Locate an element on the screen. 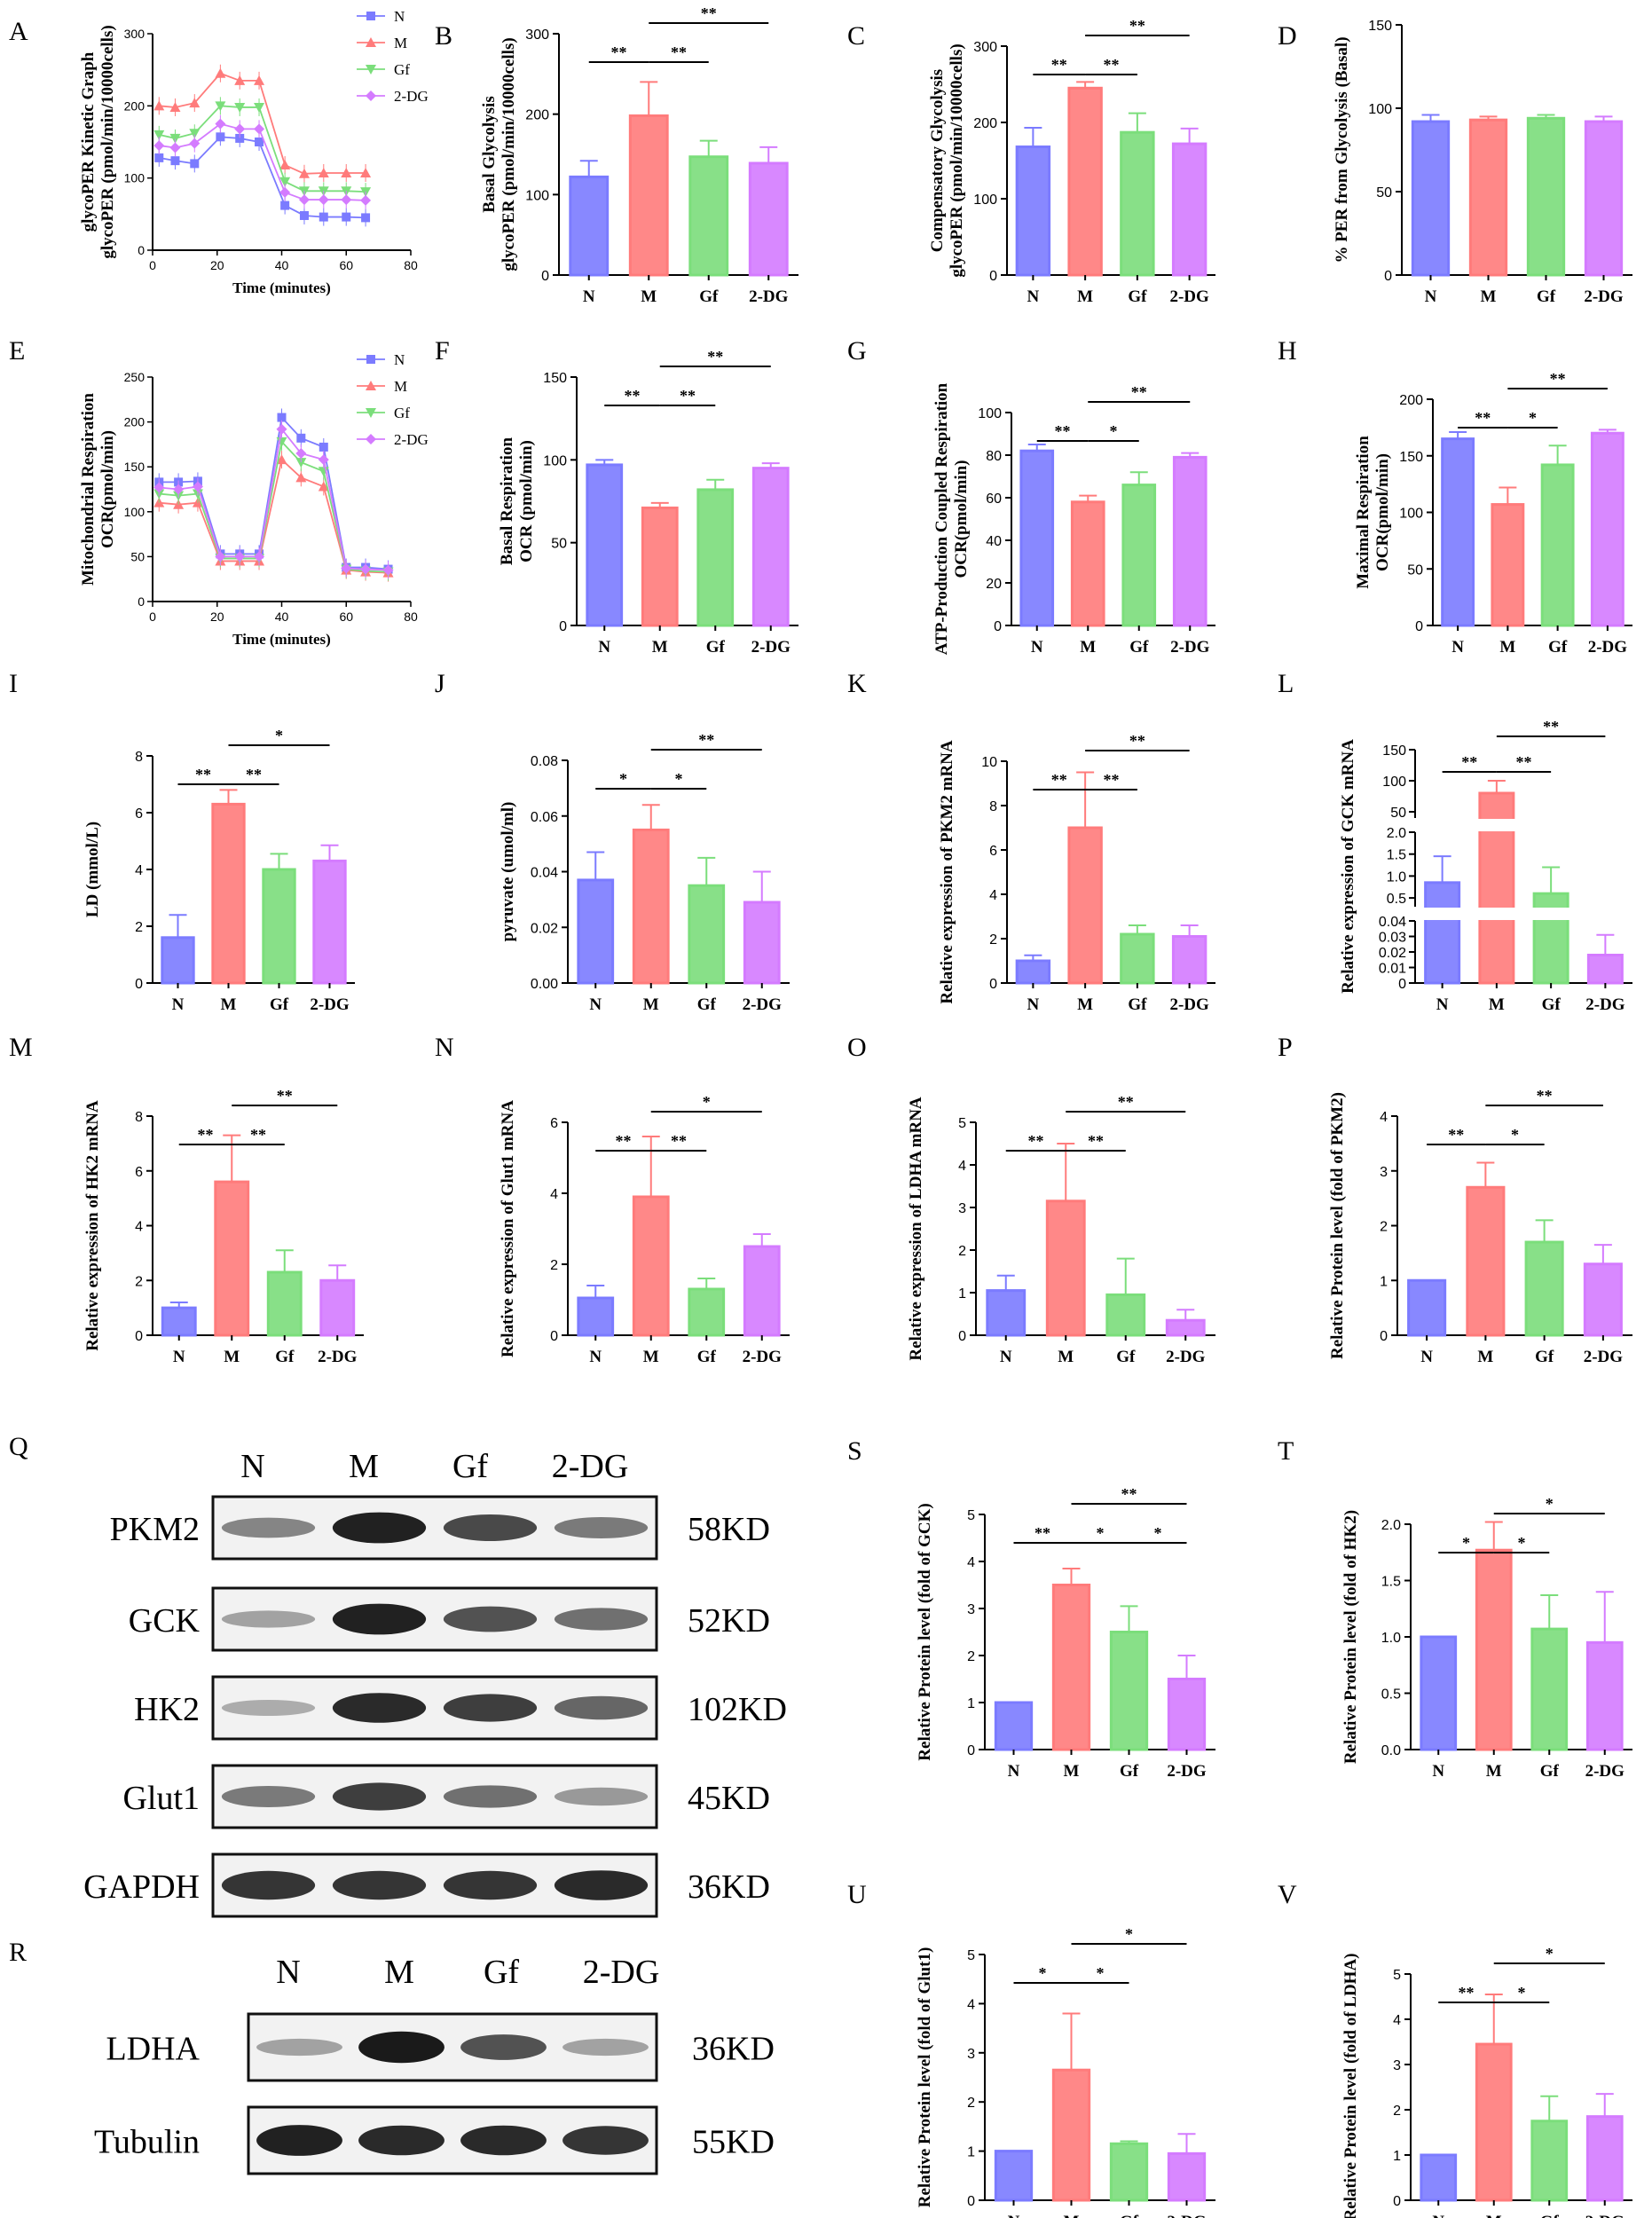  significance-label: * is located at coordinates (707, 1102).